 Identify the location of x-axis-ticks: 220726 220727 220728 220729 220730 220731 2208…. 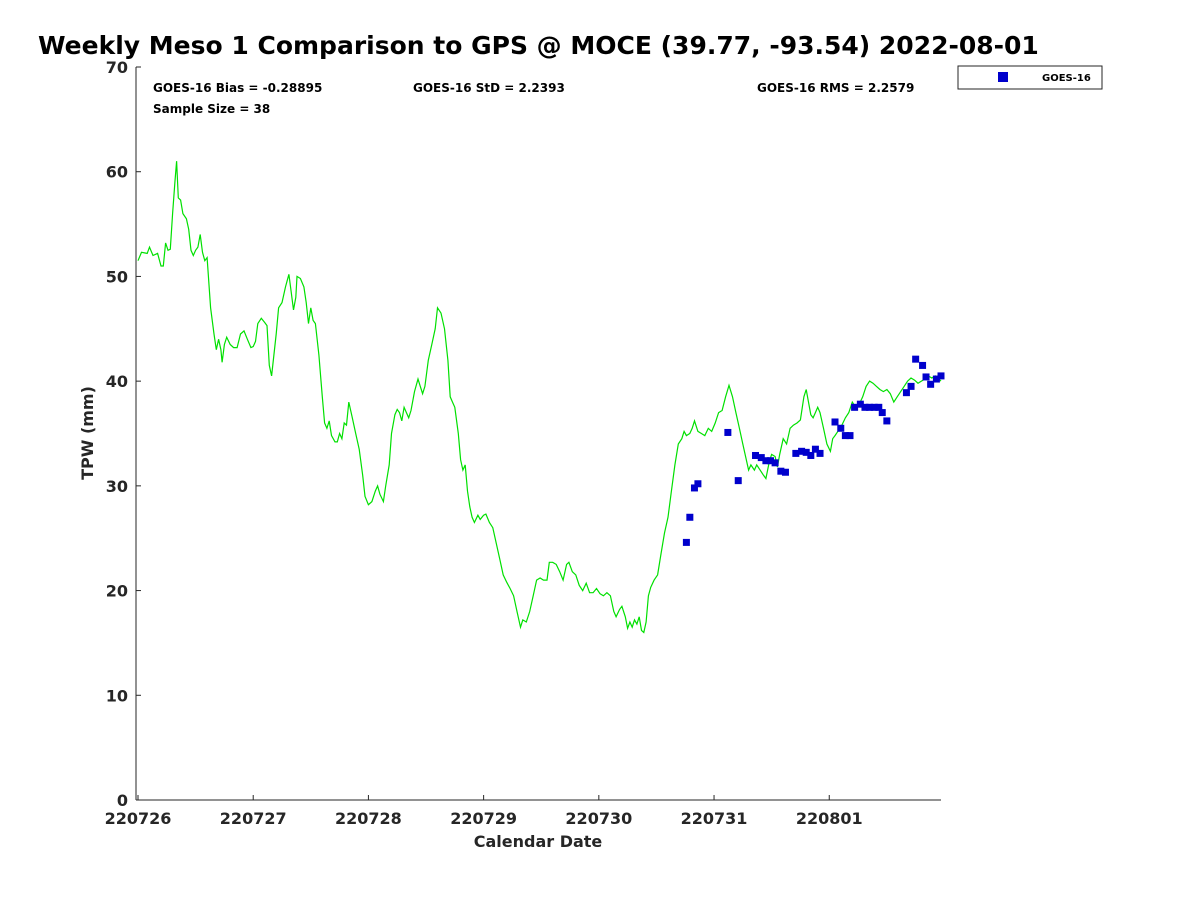
(484, 811).